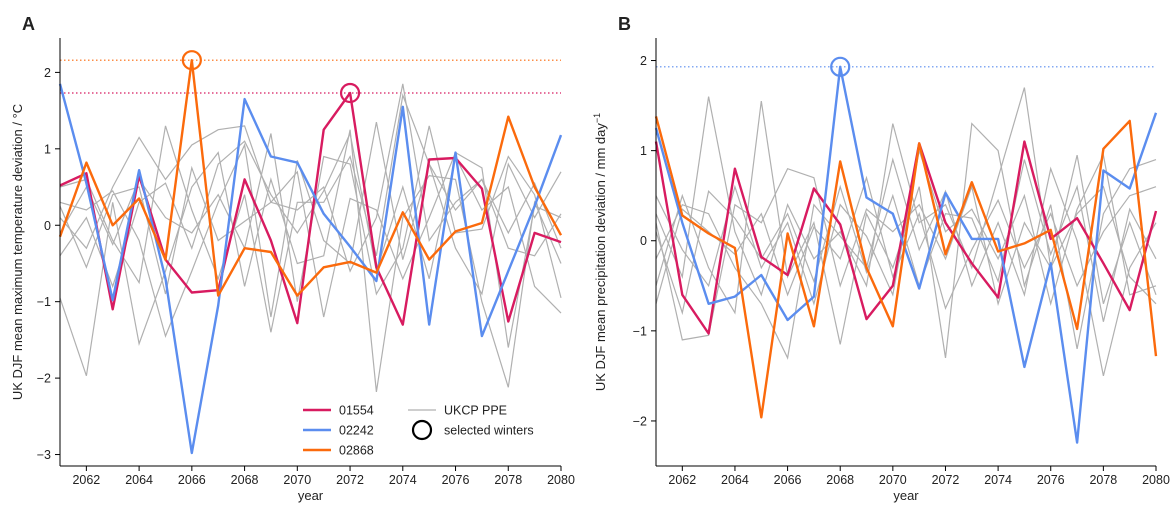 The width and height of the screenshot is (1173, 511). What do you see at coordinates (422, 430) in the screenshot?
I see `legend-swatch-circle` at bounding box center [422, 430].